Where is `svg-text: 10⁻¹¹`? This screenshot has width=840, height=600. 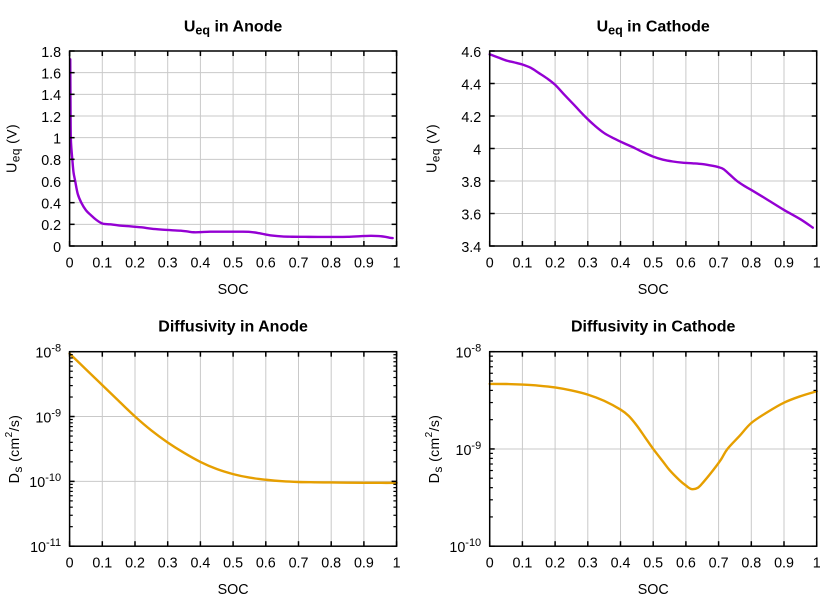
svg-text: 10⁻¹¹ is located at coordinates (45, 546).